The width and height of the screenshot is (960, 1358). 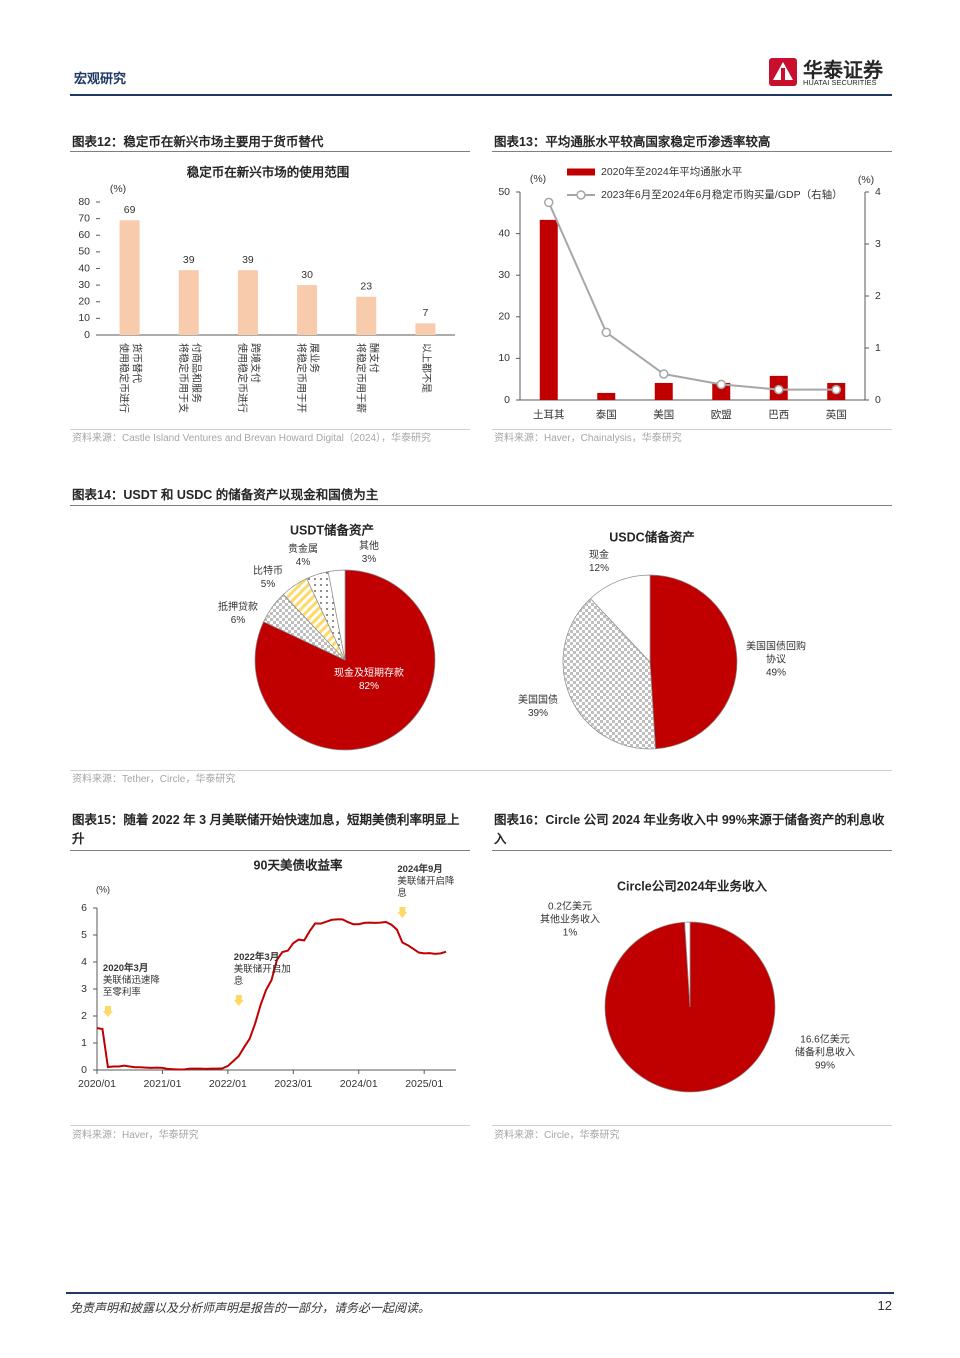 I want to click on y-tick-label: 3, so click(x=84, y=989).